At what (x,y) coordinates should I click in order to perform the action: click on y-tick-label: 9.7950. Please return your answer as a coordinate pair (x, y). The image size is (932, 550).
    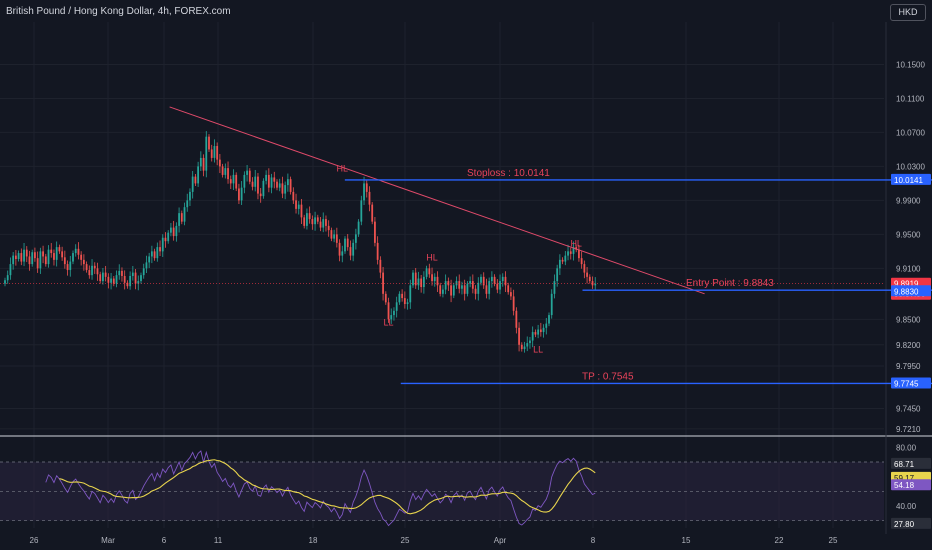
    Looking at the image, I should click on (908, 366).